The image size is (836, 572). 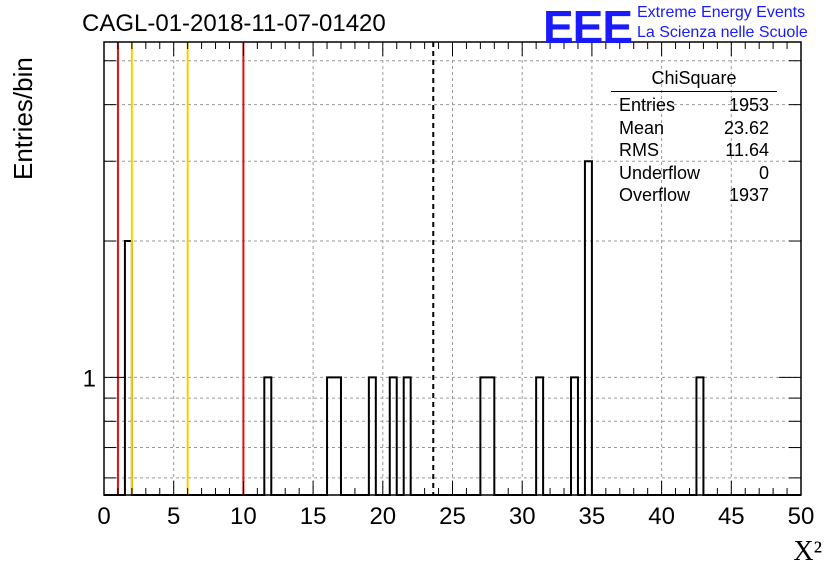 What do you see at coordinates (694, 150) in the screenshot?
I see `stats-row-rms: RMS 11.64` at bounding box center [694, 150].